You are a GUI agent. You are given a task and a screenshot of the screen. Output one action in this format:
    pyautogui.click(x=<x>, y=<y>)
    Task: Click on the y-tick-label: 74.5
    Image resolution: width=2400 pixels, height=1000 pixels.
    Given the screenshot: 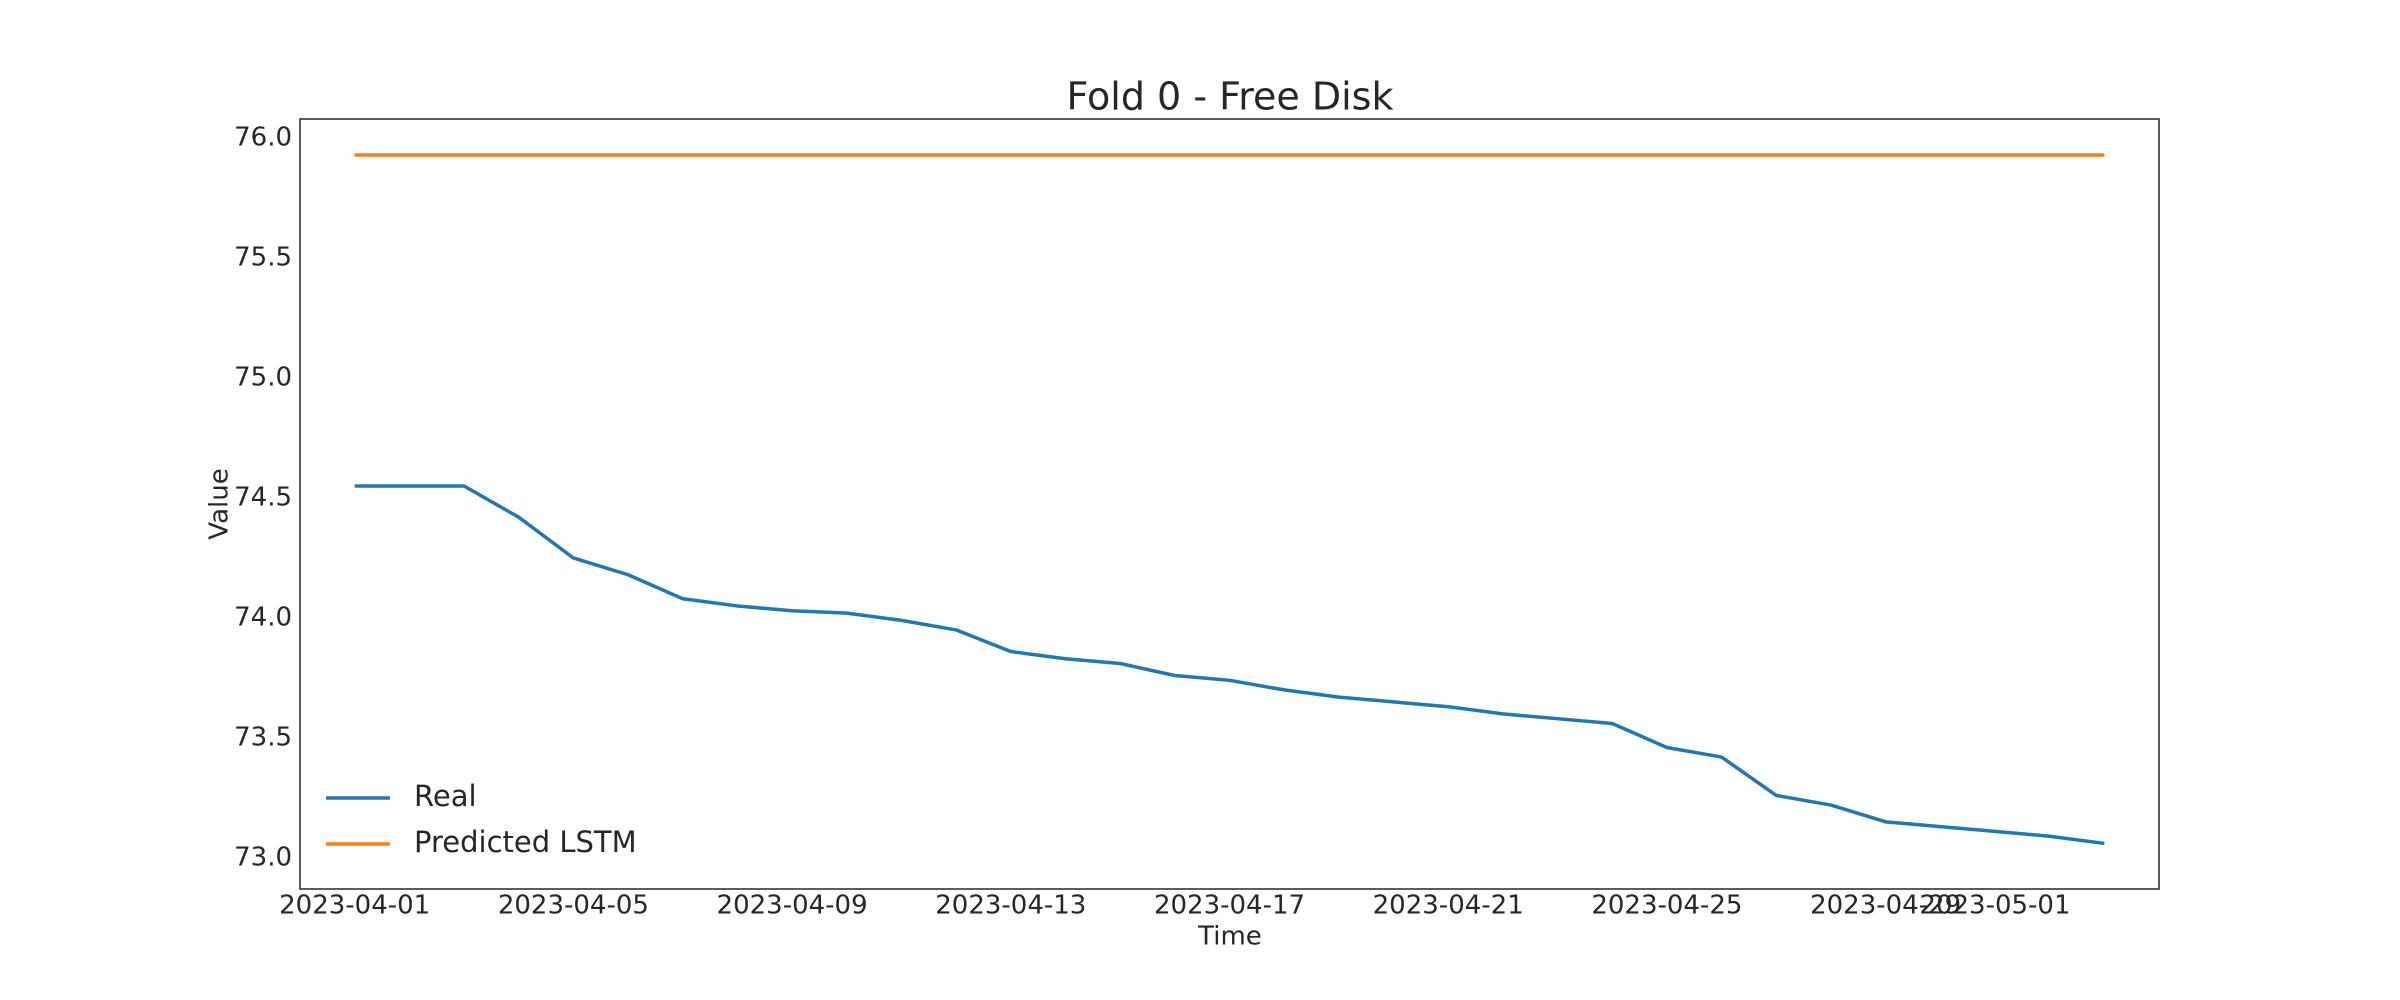 What is the action you would take?
    pyautogui.click(x=263, y=498)
    